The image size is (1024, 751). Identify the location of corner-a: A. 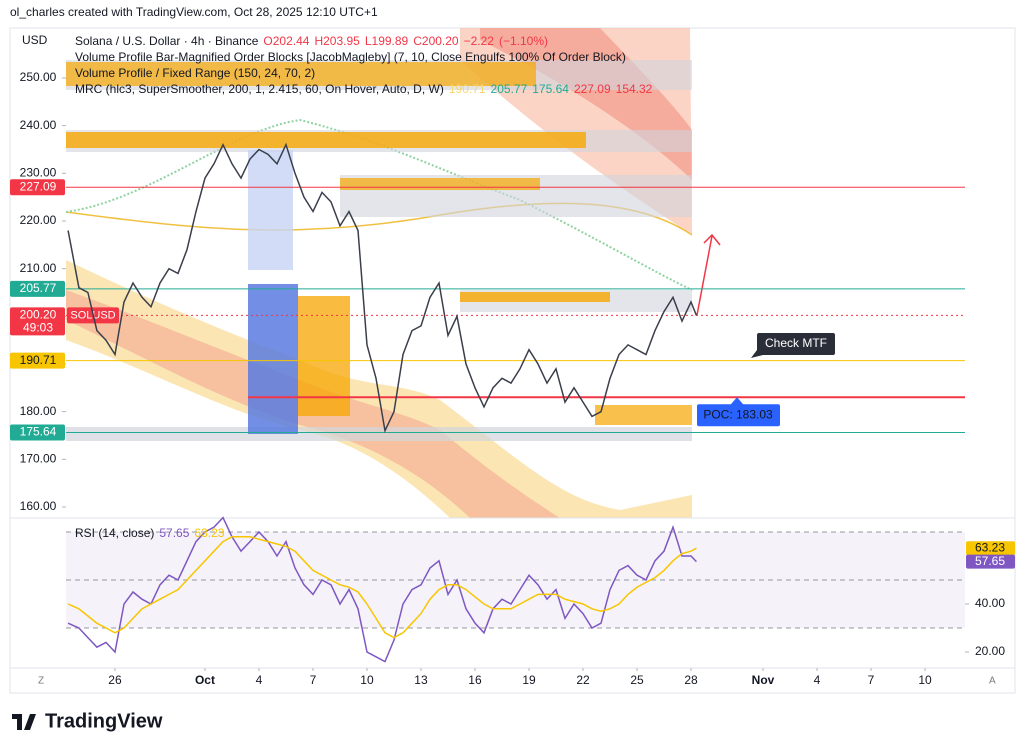
(992, 681).